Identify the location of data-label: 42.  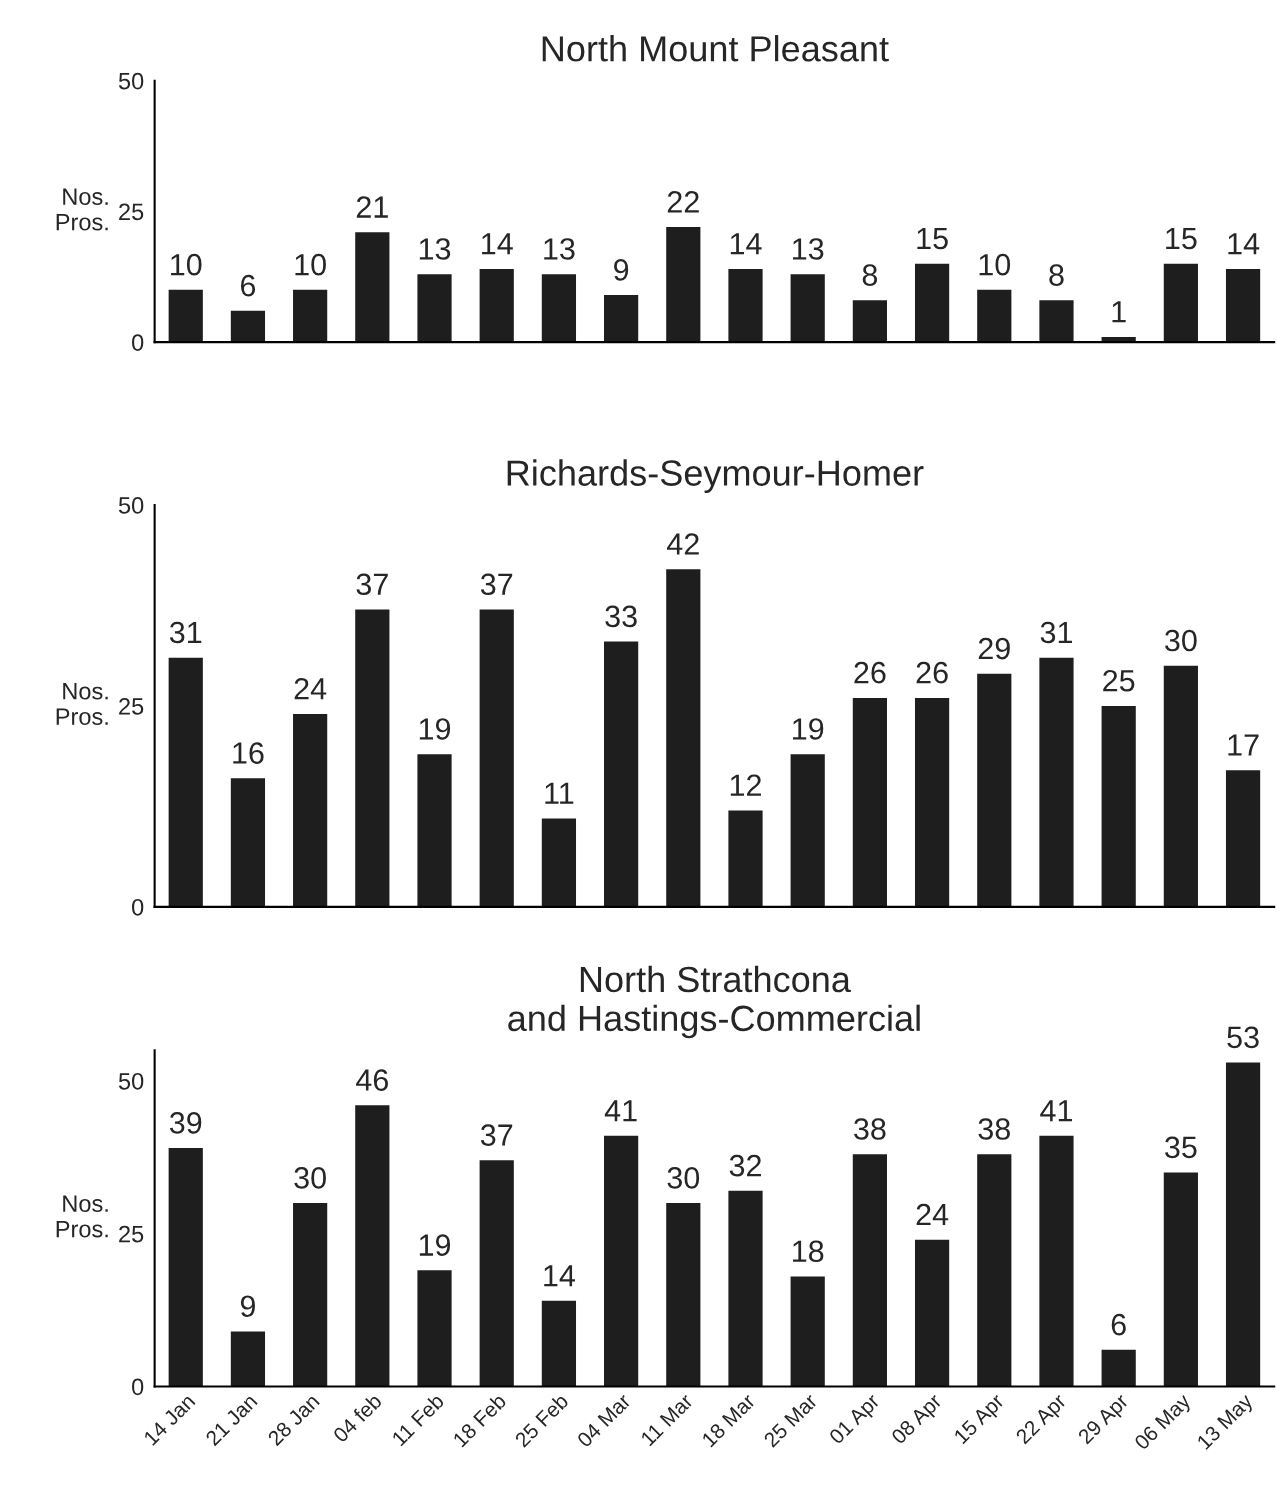
(683, 544).